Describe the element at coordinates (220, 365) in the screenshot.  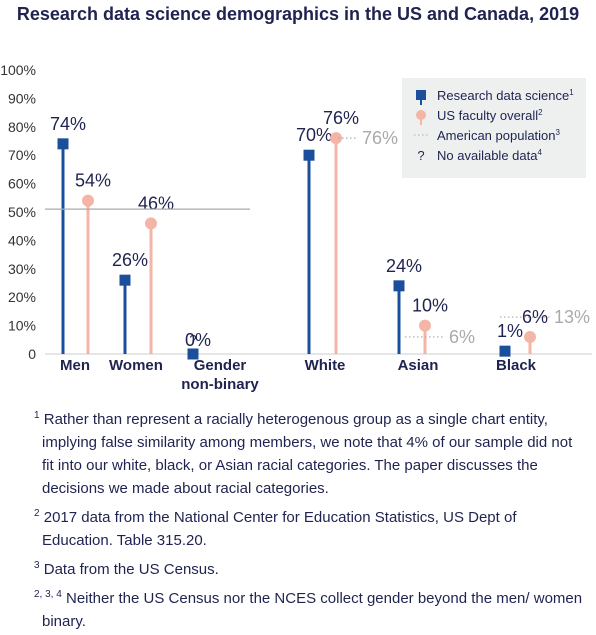
I see `x-tick-label-line: Gender` at that location.